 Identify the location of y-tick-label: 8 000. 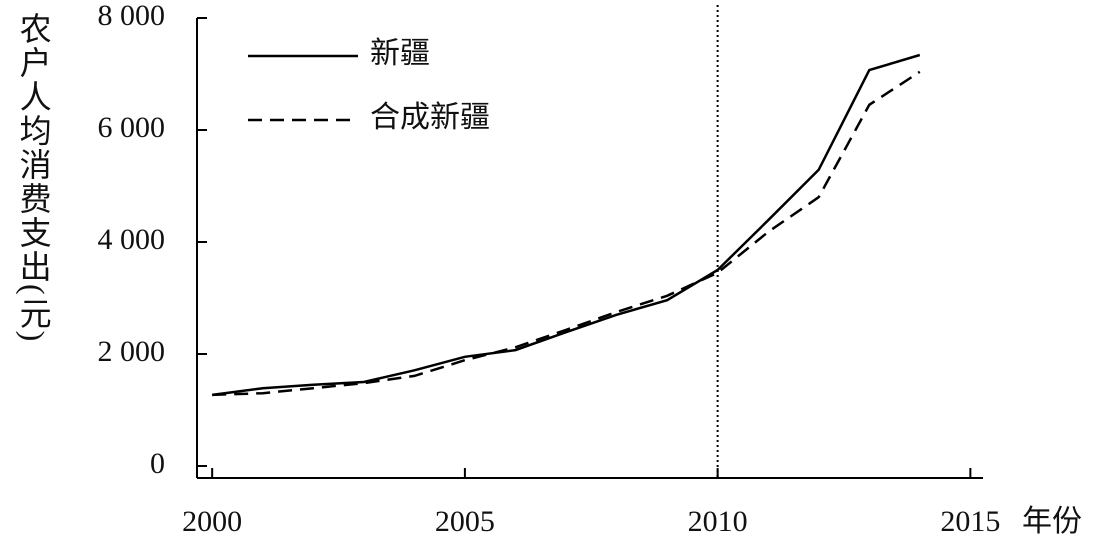
(132, 16).